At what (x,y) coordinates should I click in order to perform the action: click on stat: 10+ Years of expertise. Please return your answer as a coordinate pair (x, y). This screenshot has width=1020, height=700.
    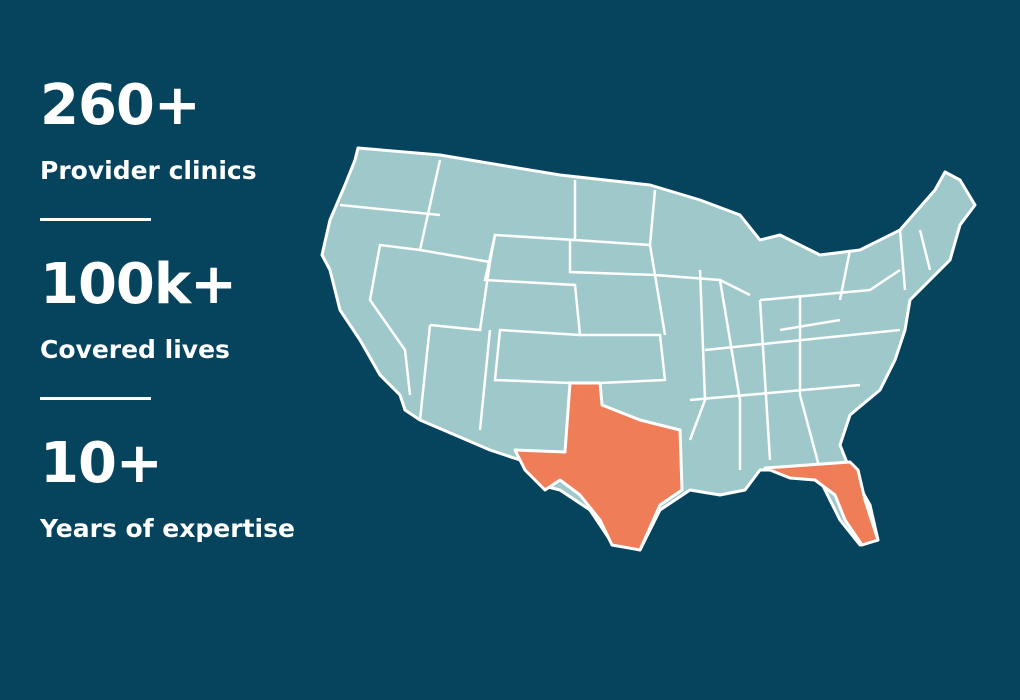
    Looking at the image, I should click on (190, 490).